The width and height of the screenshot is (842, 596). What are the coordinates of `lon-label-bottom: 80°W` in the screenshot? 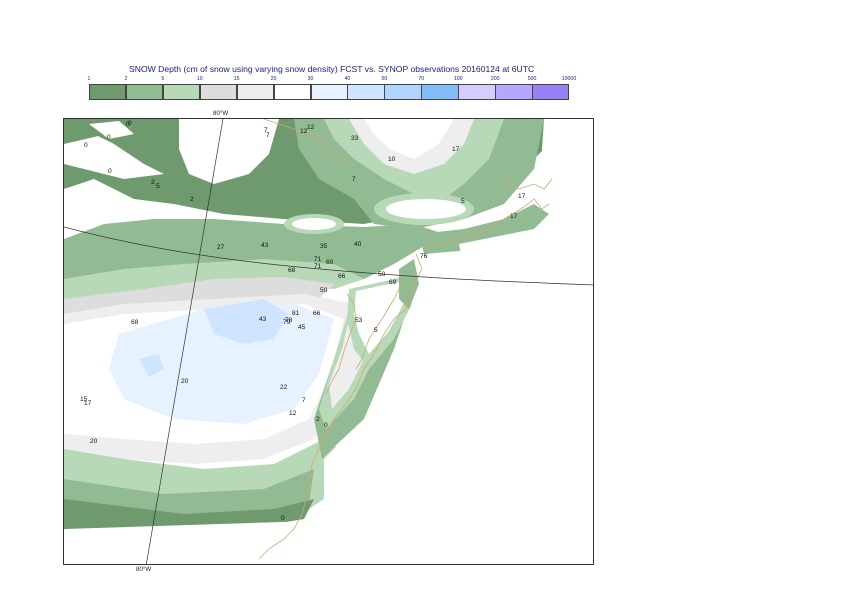 It's located at (144, 569).